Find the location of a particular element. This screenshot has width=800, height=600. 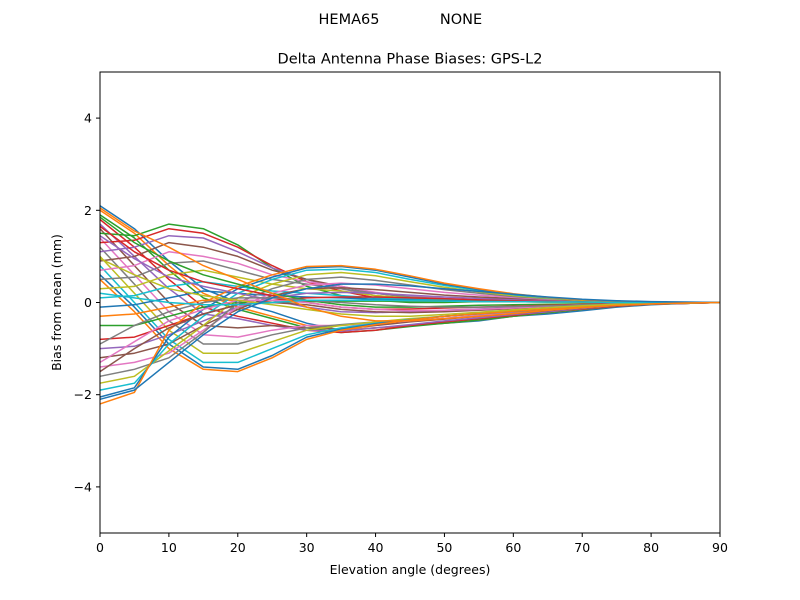

y-tick-label: −4 is located at coordinates (83, 486).